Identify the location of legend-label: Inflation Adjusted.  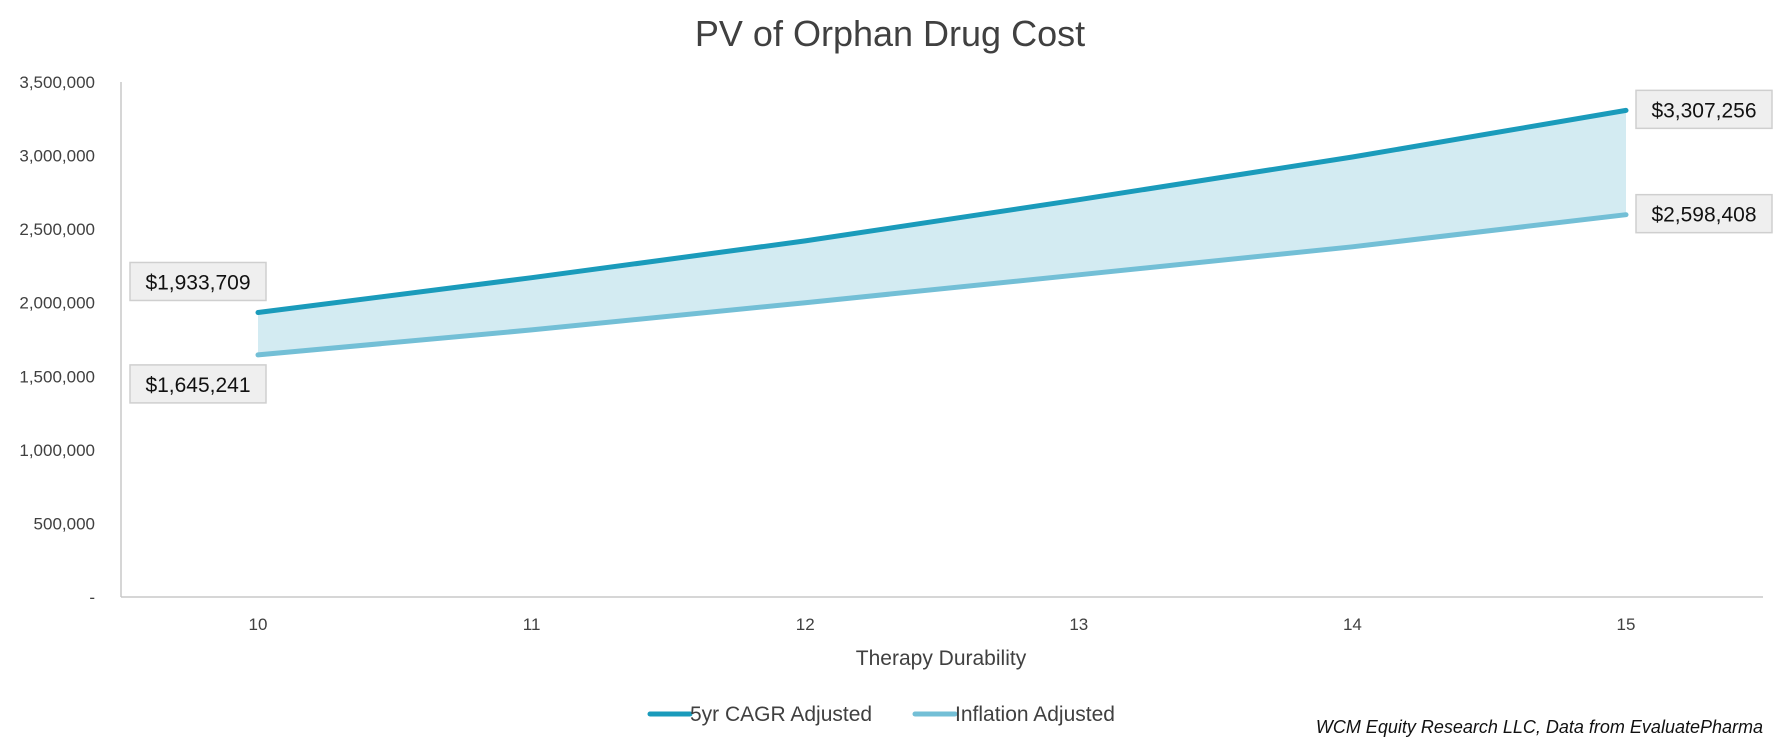
(1035, 714).